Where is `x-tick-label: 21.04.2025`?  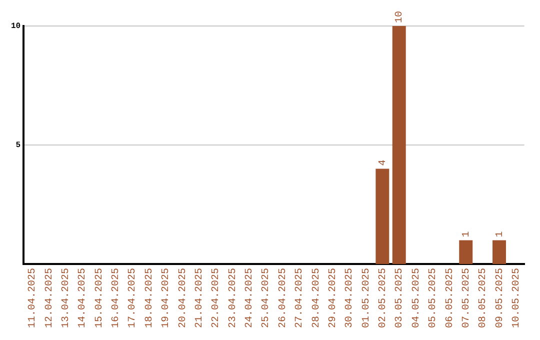 x-tick-label: 21.04.2025 is located at coordinates (200, 298).